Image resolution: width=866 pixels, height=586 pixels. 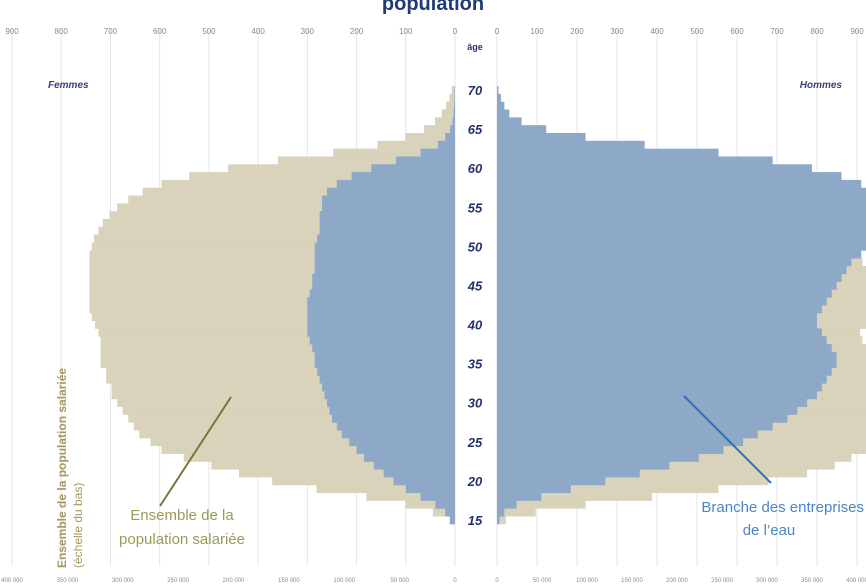 I want to click on age-tick-label: 60, so click(x=475, y=168).